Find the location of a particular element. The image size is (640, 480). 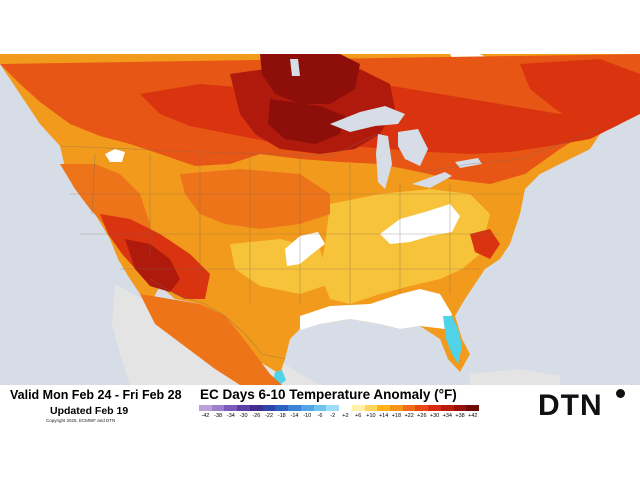

legend-tick-label: +10 is located at coordinates (371, 416).